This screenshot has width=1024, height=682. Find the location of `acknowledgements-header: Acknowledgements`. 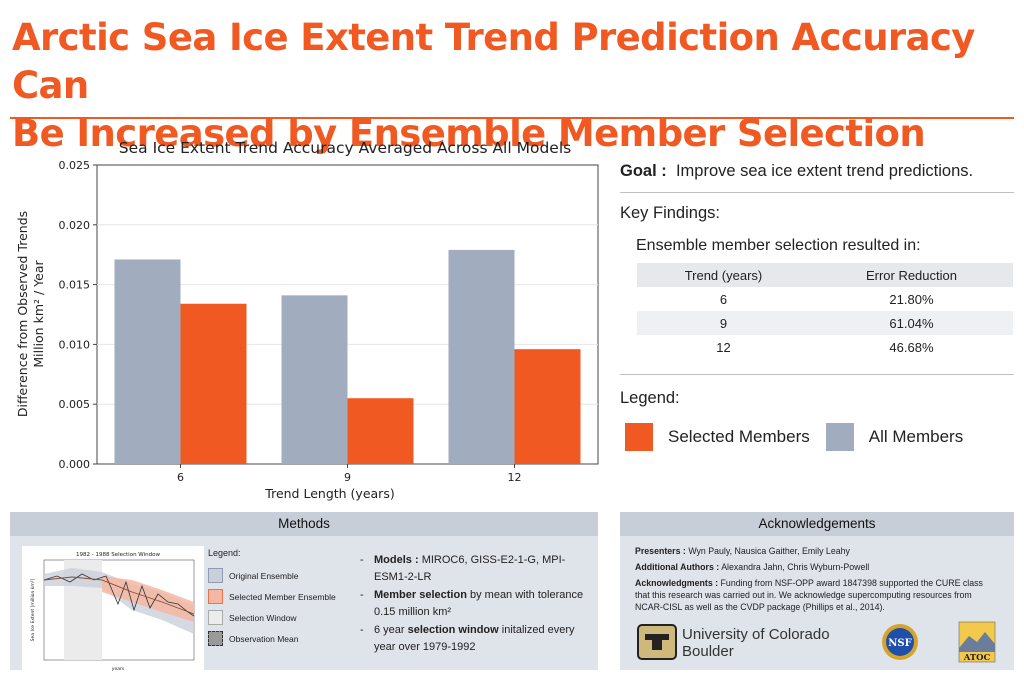

acknowledgements-header: Acknowledgements is located at coordinates (817, 524).